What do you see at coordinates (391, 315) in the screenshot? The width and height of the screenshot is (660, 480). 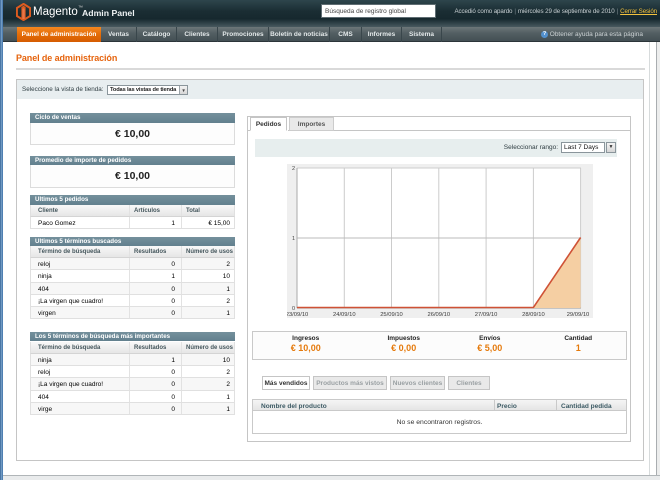 I see `svg-text: 25/09/10` at bounding box center [391, 315].